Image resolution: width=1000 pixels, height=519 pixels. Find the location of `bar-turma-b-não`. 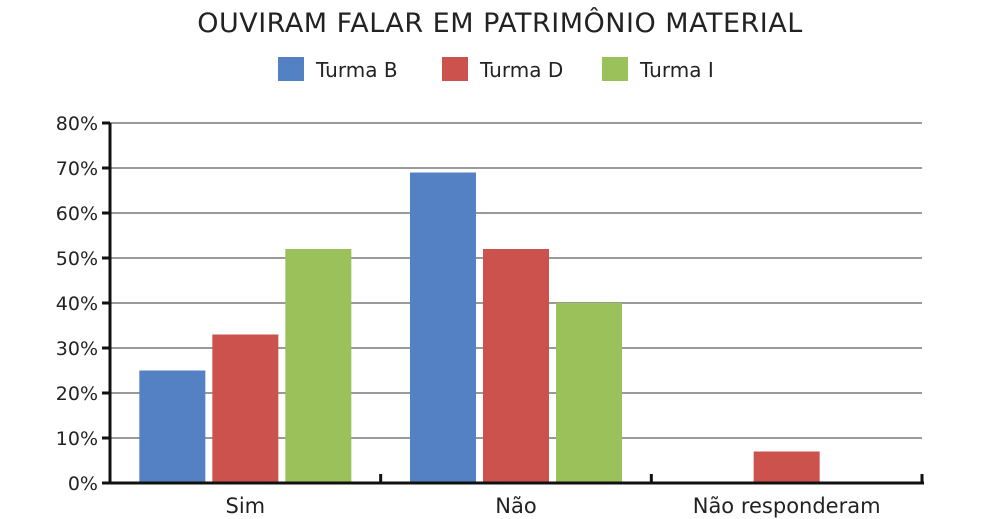

bar-turma-b-não is located at coordinates (443, 327).